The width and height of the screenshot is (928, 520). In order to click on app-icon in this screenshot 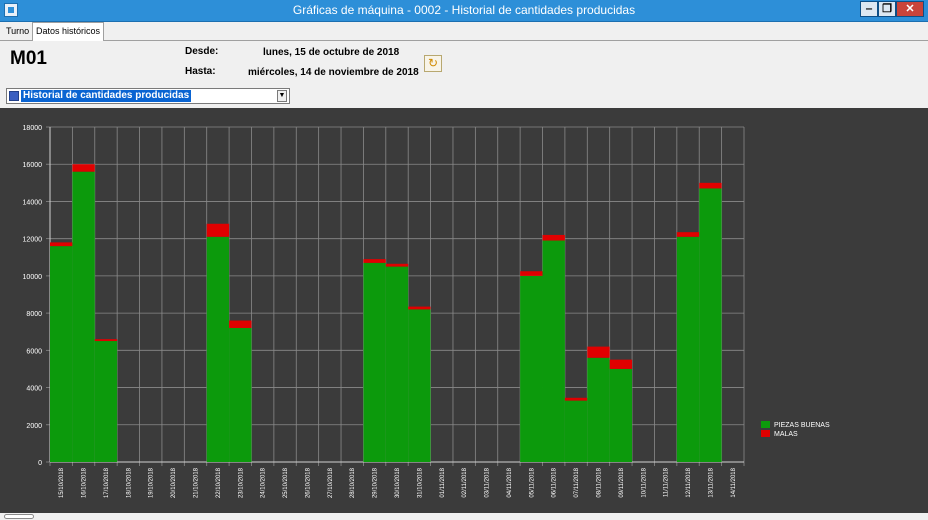, I will do `click(11, 10)`.